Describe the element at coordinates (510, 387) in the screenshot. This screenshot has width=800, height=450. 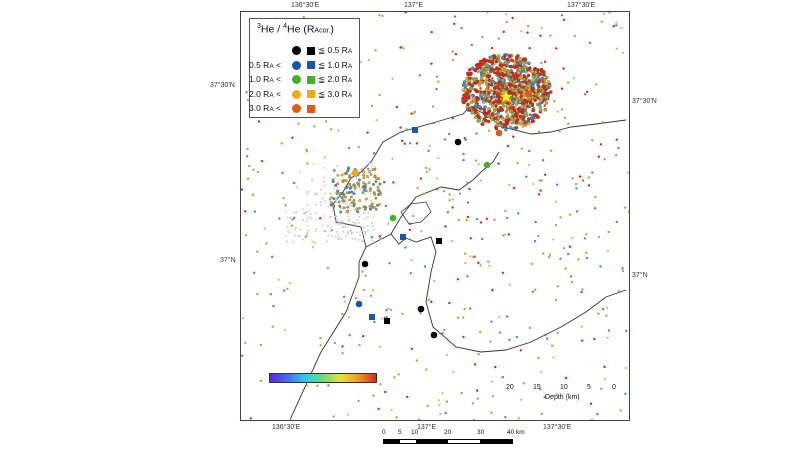
I see `colorbar-tick: 20` at that location.